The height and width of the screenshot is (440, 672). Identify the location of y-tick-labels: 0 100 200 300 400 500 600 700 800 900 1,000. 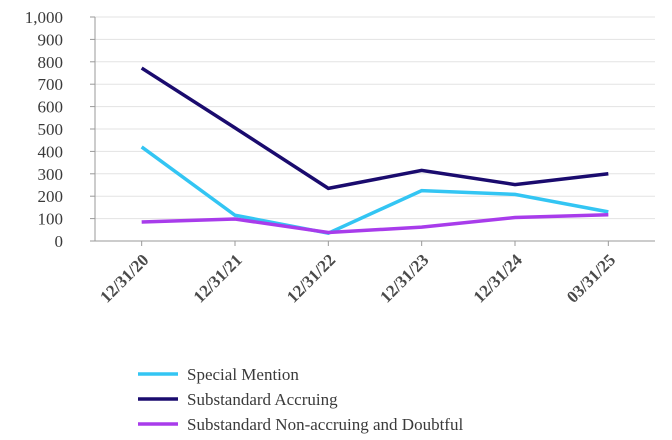
(44, 129).